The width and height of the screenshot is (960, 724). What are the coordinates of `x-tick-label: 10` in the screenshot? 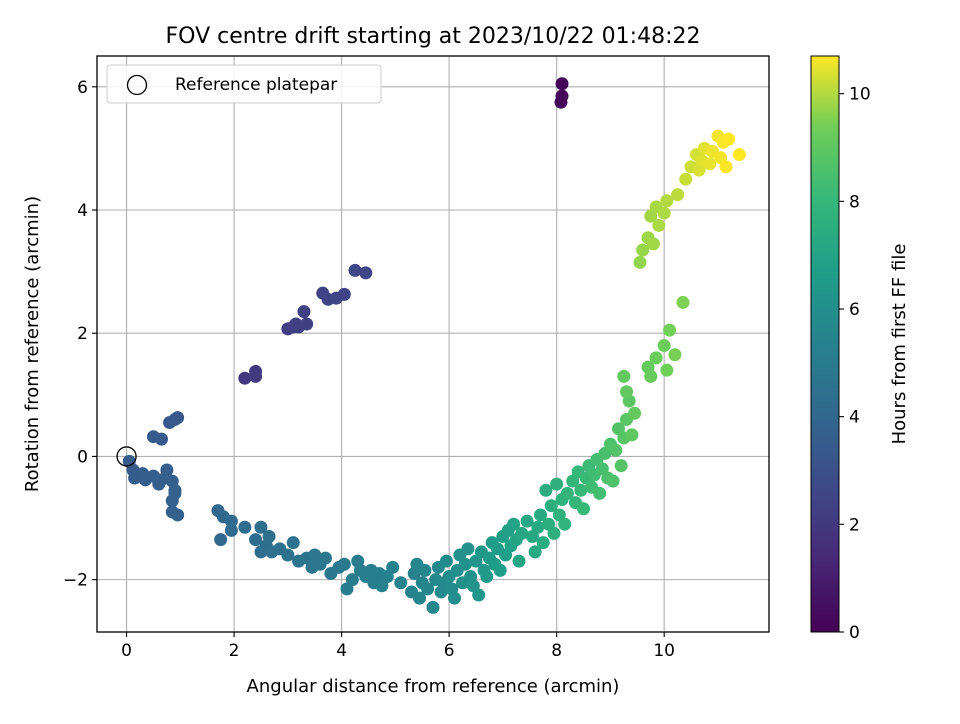 It's located at (664, 651).